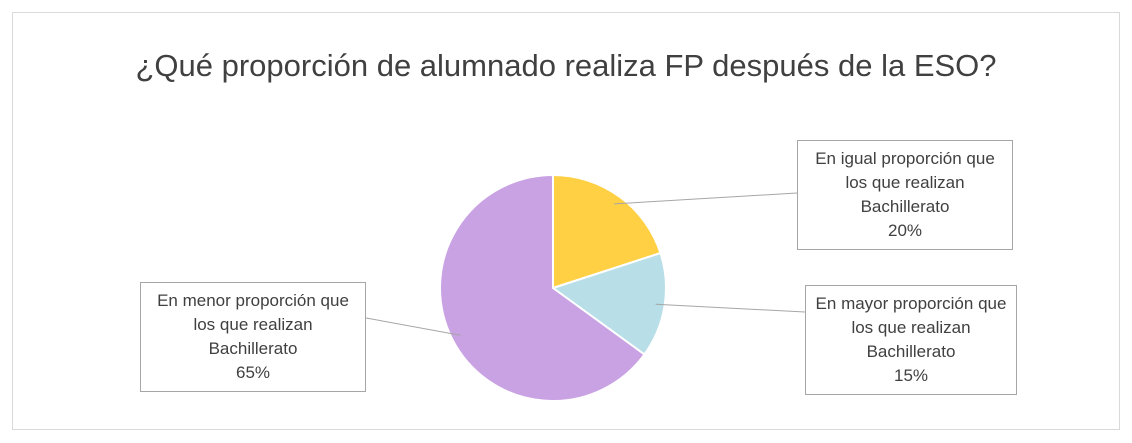 The height and width of the screenshot is (443, 1132). Describe the element at coordinates (905, 230) in the screenshot. I see `label-value: 20%` at that location.